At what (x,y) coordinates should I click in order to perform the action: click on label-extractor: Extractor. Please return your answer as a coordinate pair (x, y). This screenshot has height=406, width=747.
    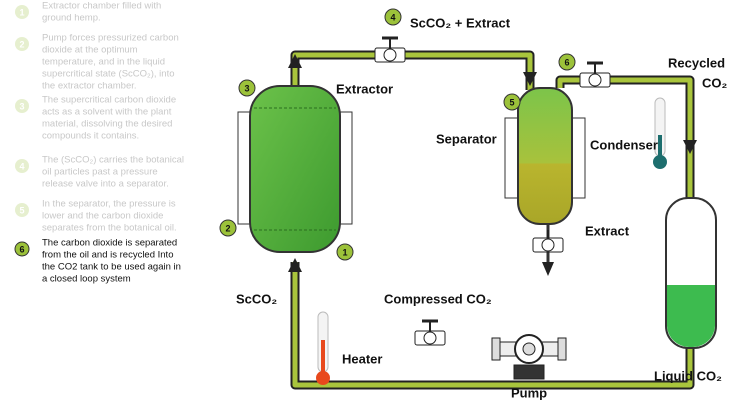
    Looking at the image, I should click on (364, 88).